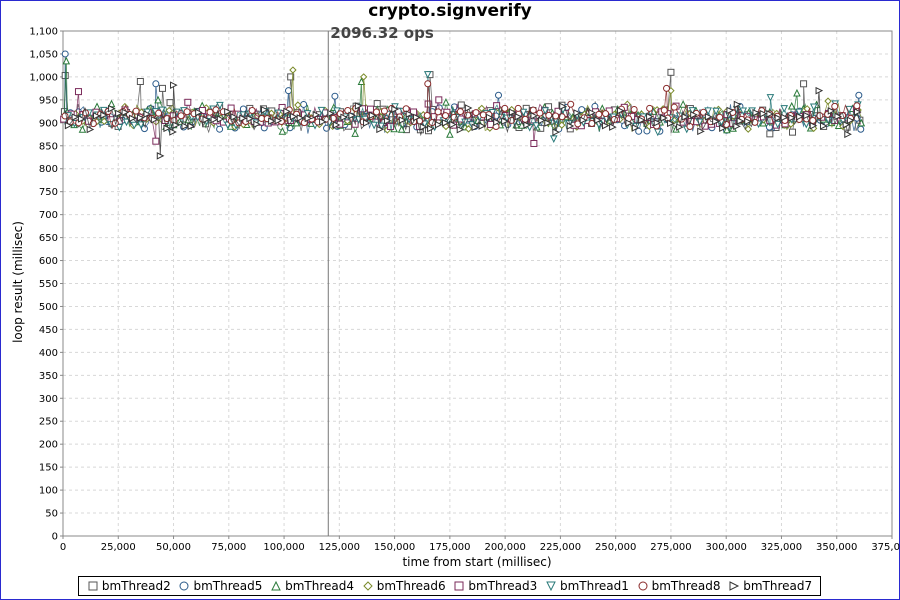  Describe the element at coordinates (173, 547) in the screenshot. I see `x-tick-label: 50,000` at that location.